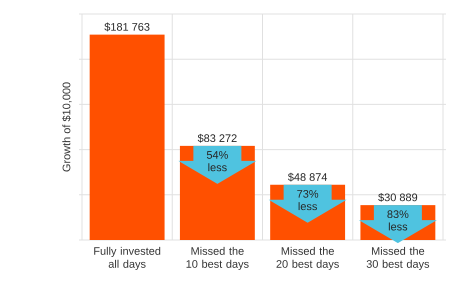 This screenshot has height=288, width=455. Describe the element at coordinates (217, 161) in the screenshot. I see `annotation: 54% less` at that location.